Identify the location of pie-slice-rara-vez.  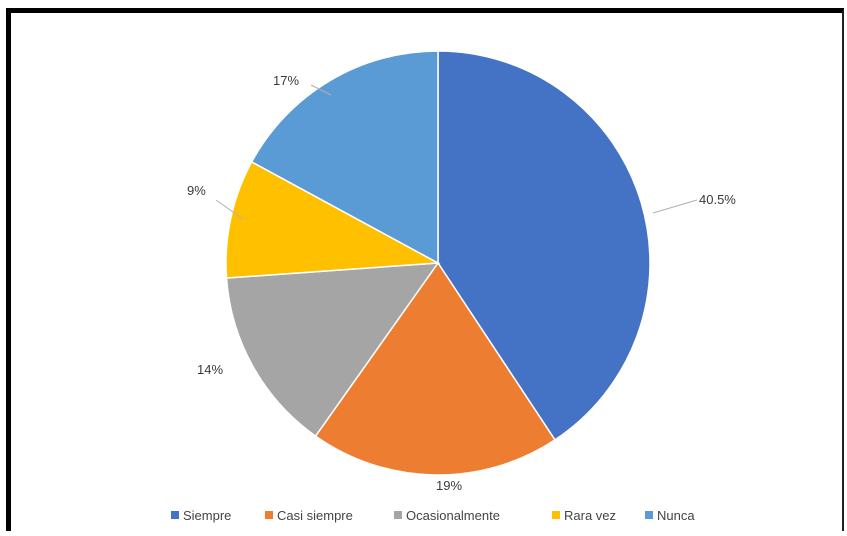
(333, 219).